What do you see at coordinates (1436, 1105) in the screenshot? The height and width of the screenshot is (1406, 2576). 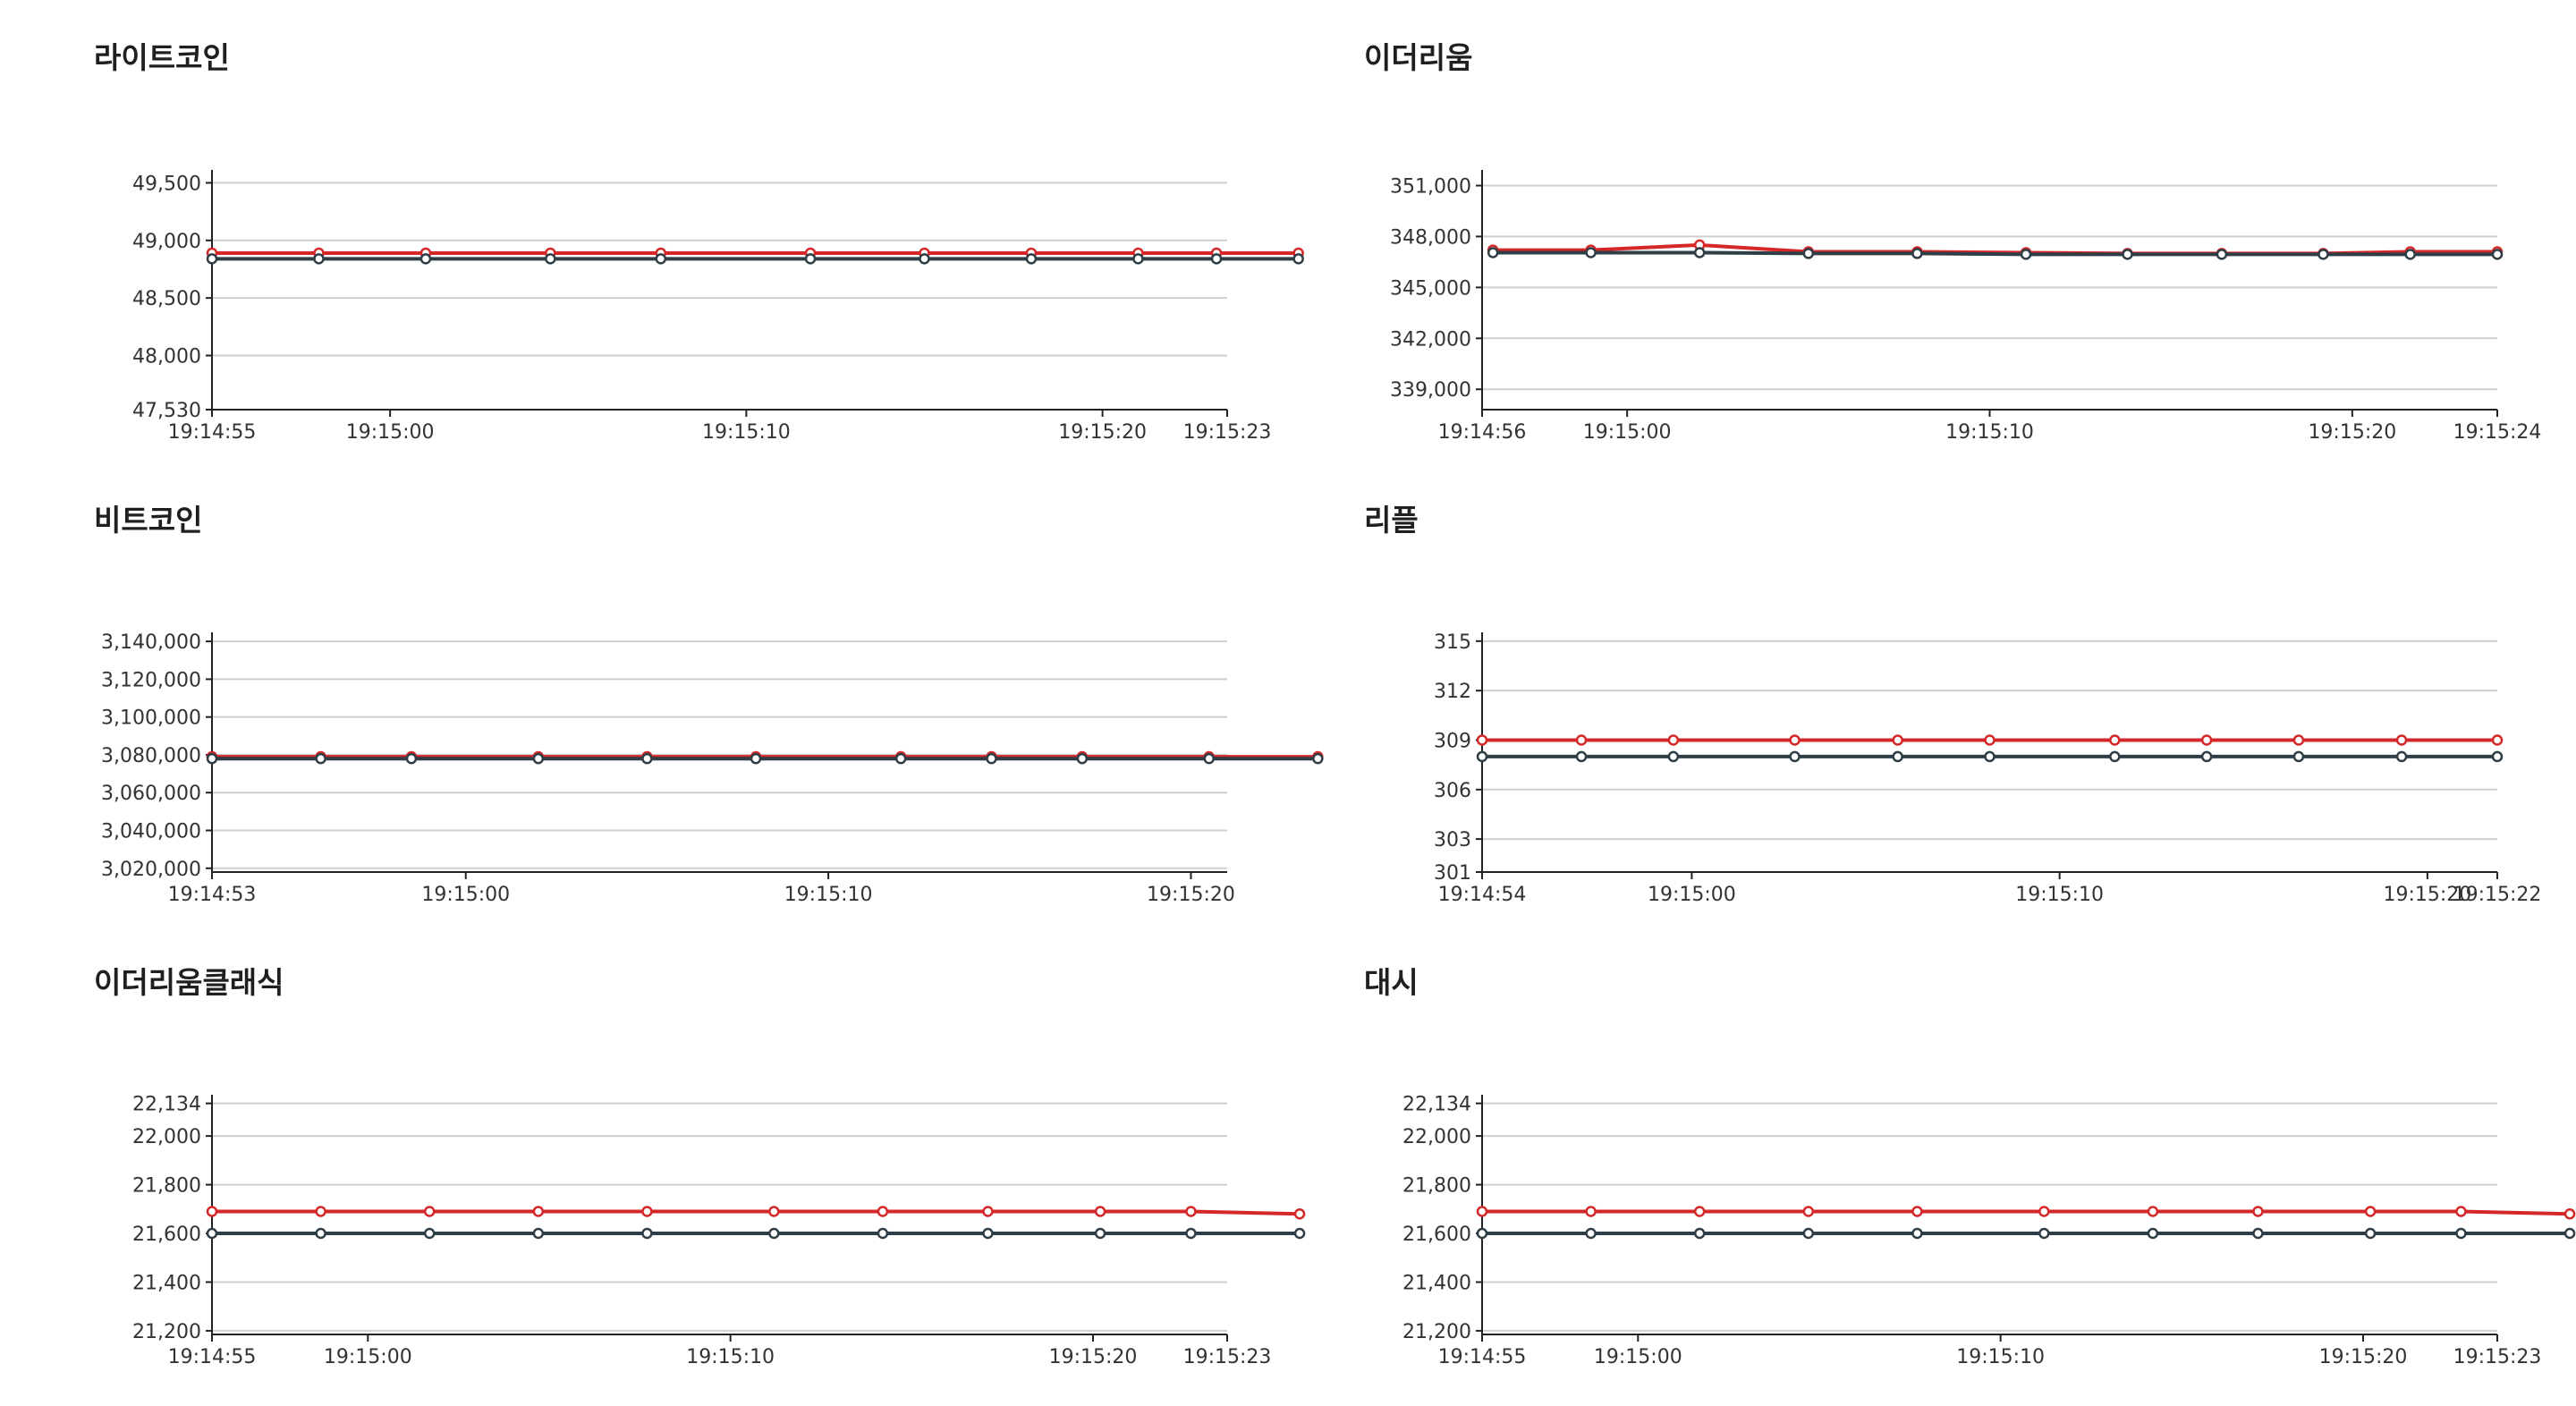 I see `y-tick-label: 22,134` at bounding box center [1436, 1105].